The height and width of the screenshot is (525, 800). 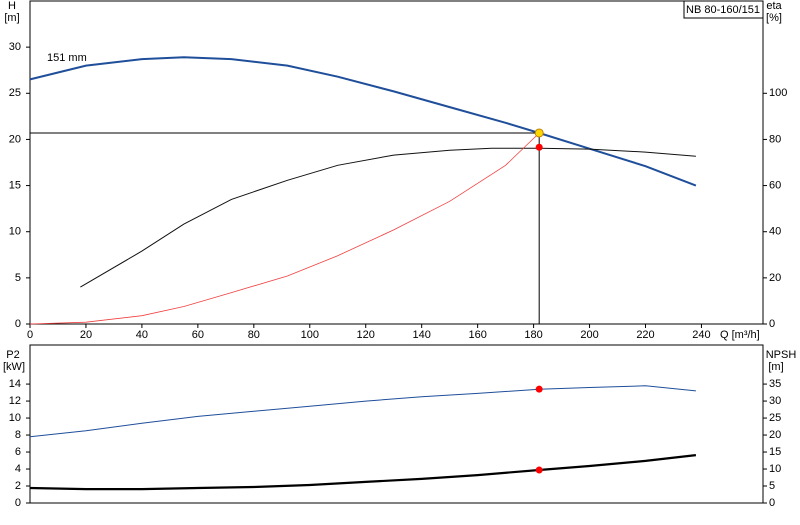 What do you see at coordinates (533, 335) in the screenshot?
I see `x-tick-label: 180` at bounding box center [533, 335].